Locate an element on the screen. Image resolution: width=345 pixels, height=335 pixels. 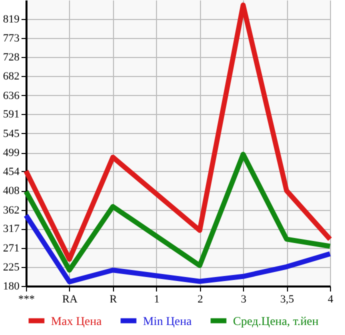
legend-label: Max Цена is located at coordinates (76, 321).